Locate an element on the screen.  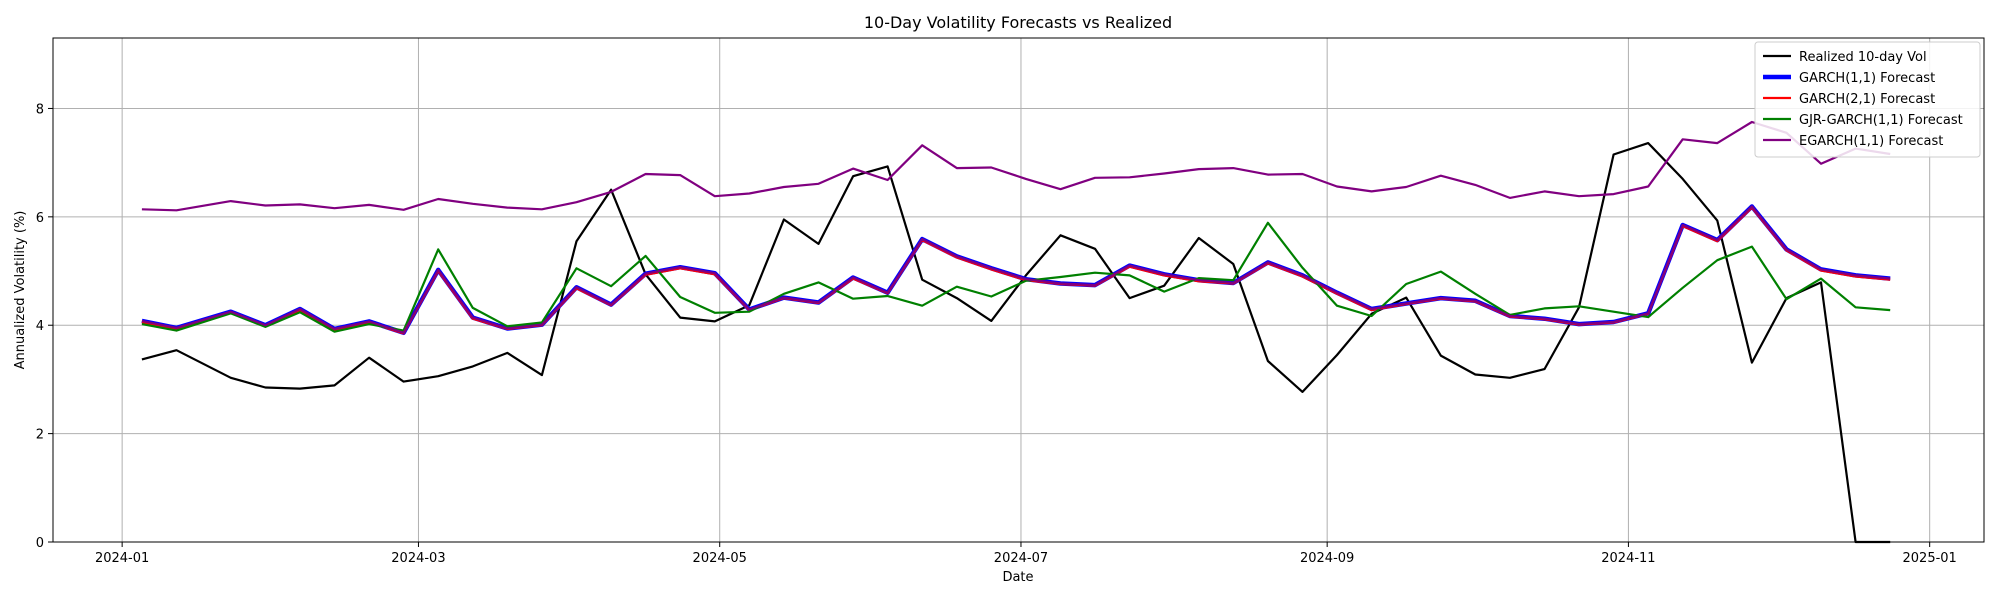
series-line-egarch-1-1-forecast is located at coordinates (1016, 166).